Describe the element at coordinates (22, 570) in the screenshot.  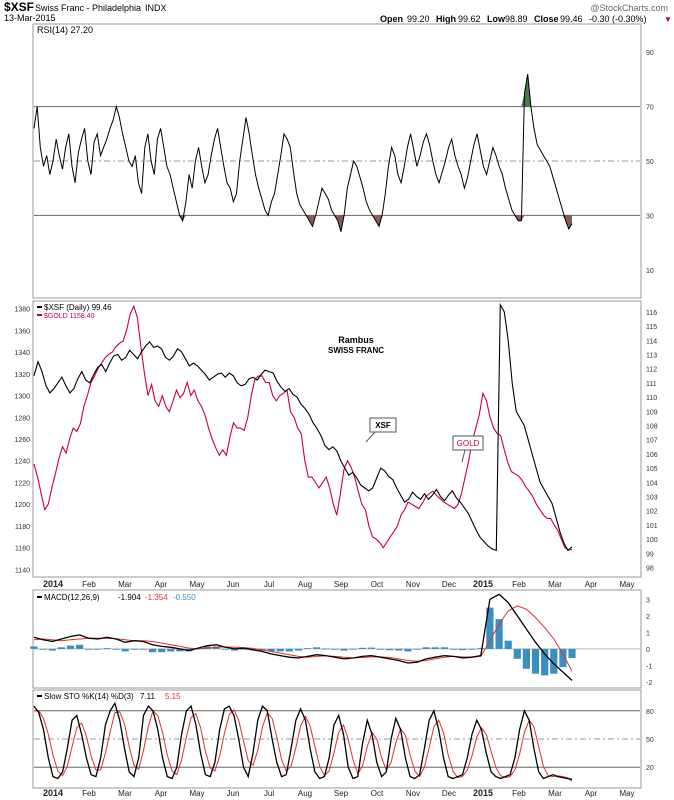
I see `price-left-ytick: 1140` at that location.